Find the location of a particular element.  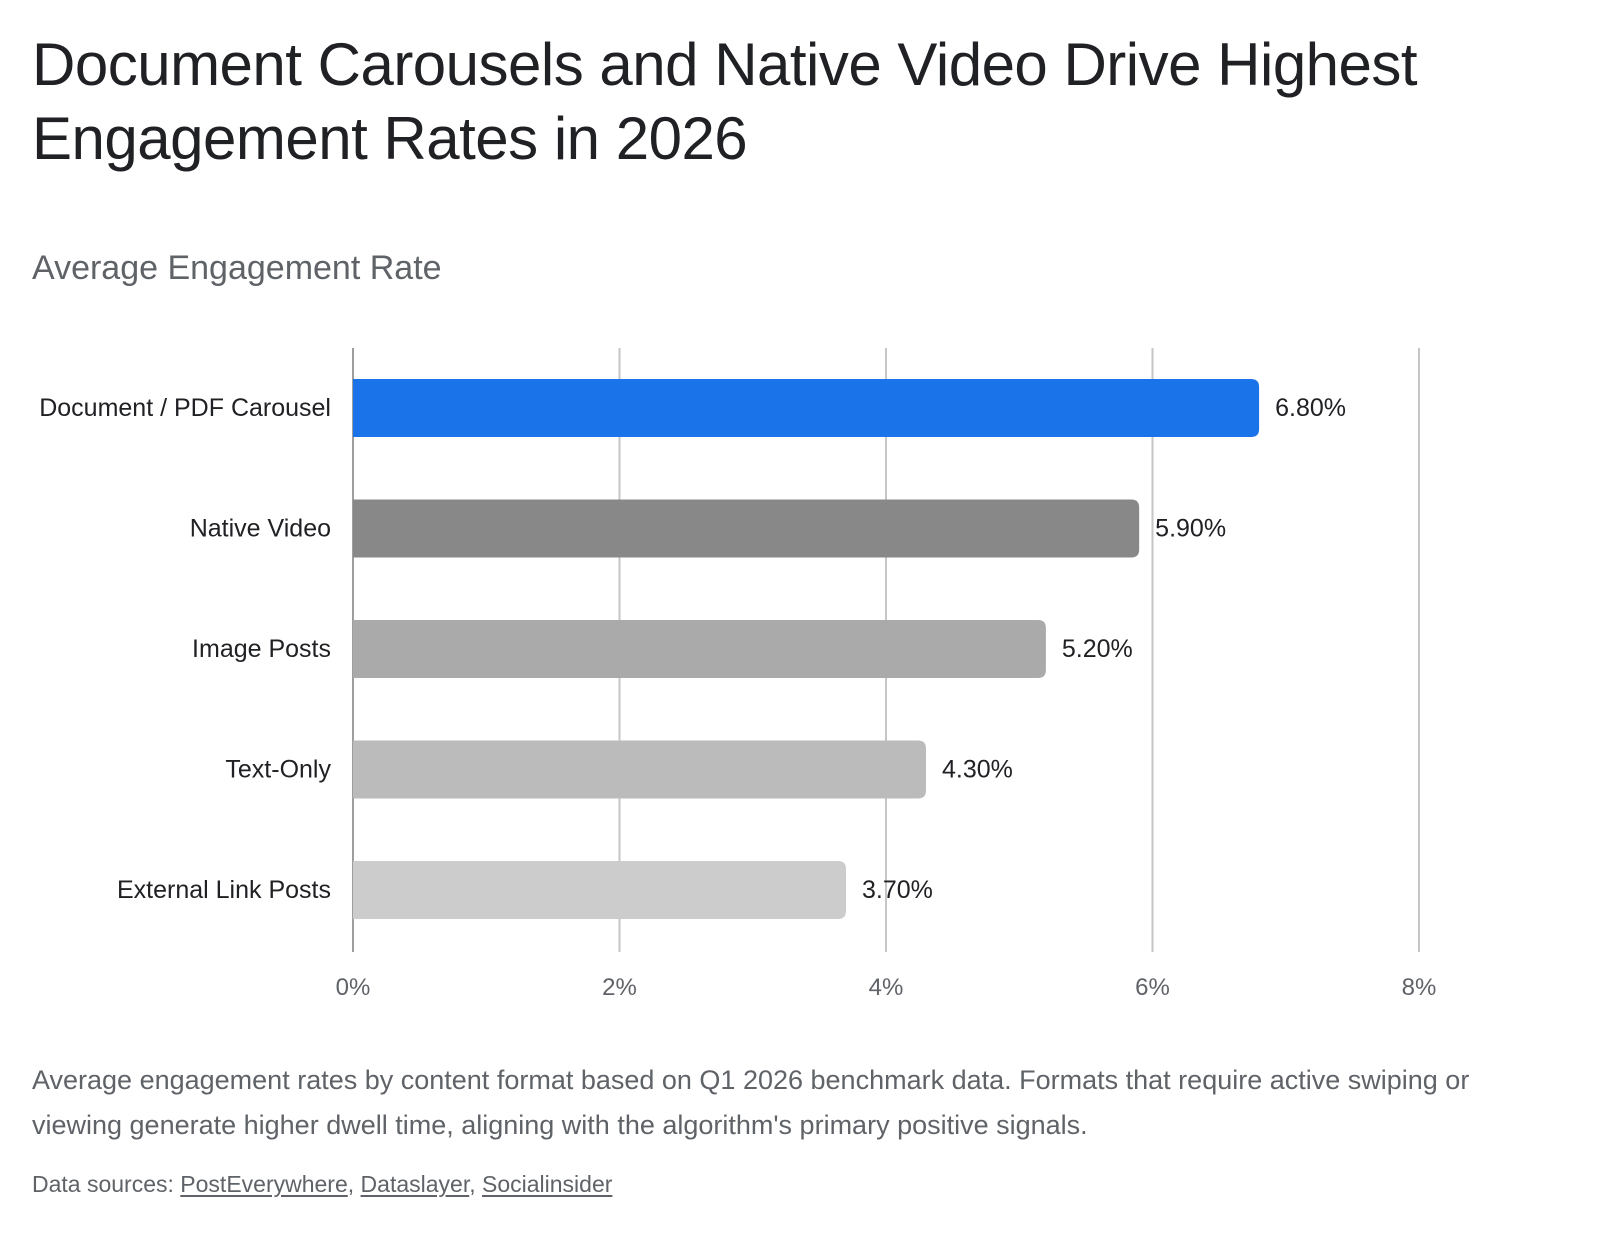

source-link-socialinsider: Socialinsider is located at coordinates (547, 1184).